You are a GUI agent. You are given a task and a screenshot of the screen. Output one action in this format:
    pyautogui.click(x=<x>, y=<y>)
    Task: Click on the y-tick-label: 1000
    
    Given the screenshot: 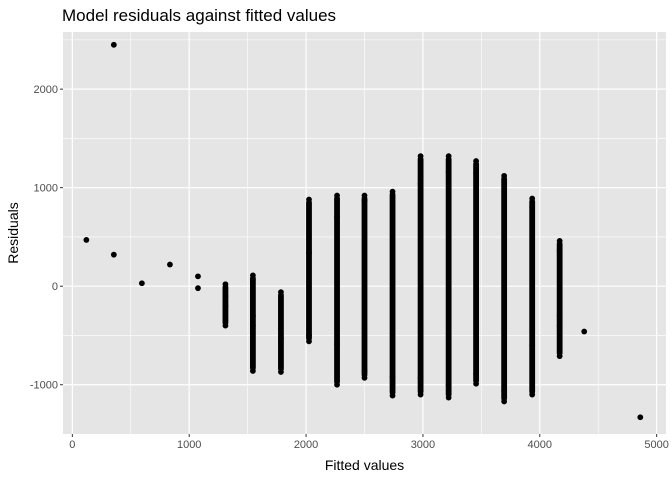 What is the action you would take?
    pyautogui.click(x=46, y=189)
    